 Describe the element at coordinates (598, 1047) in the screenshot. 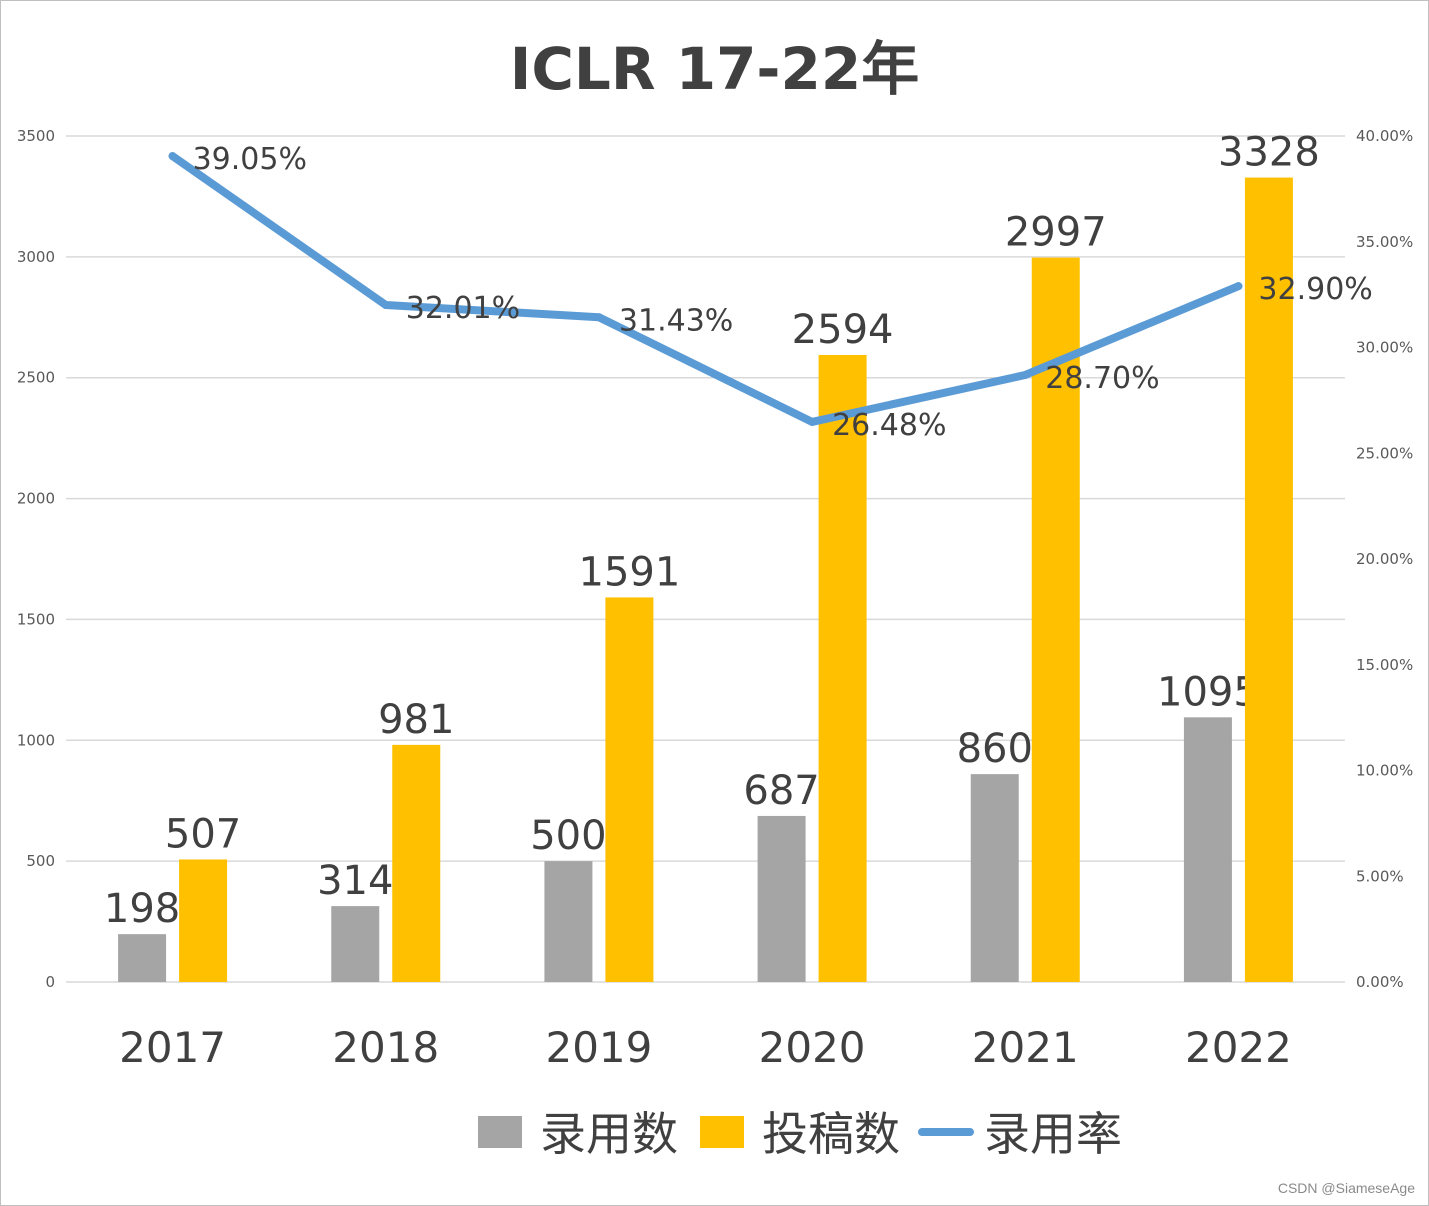

I see `x-tick-label: 2019` at that location.